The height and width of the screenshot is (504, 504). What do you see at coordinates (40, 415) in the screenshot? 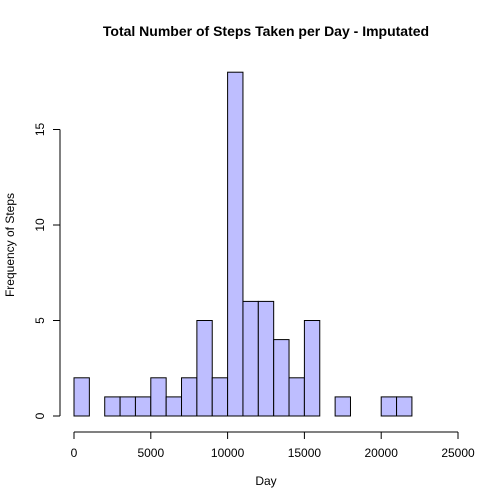
I see `y-tick-label-0: 0` at bounding box center [40, 415].